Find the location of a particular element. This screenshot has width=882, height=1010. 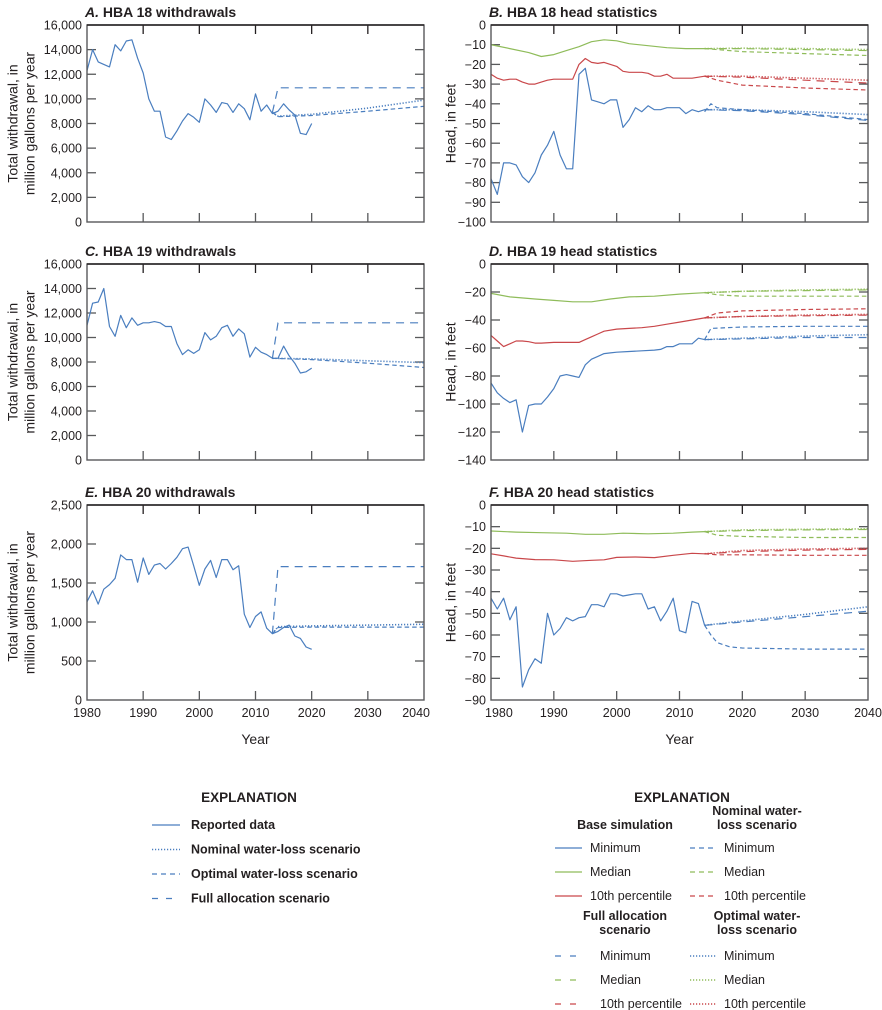

y-tick-label: 6,000 is located at coordinates (66, 149).